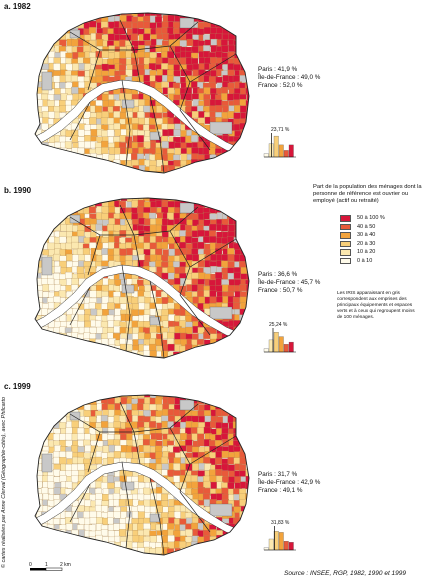  I want to click on legend-row: 20 à 30, so click(362, 244).